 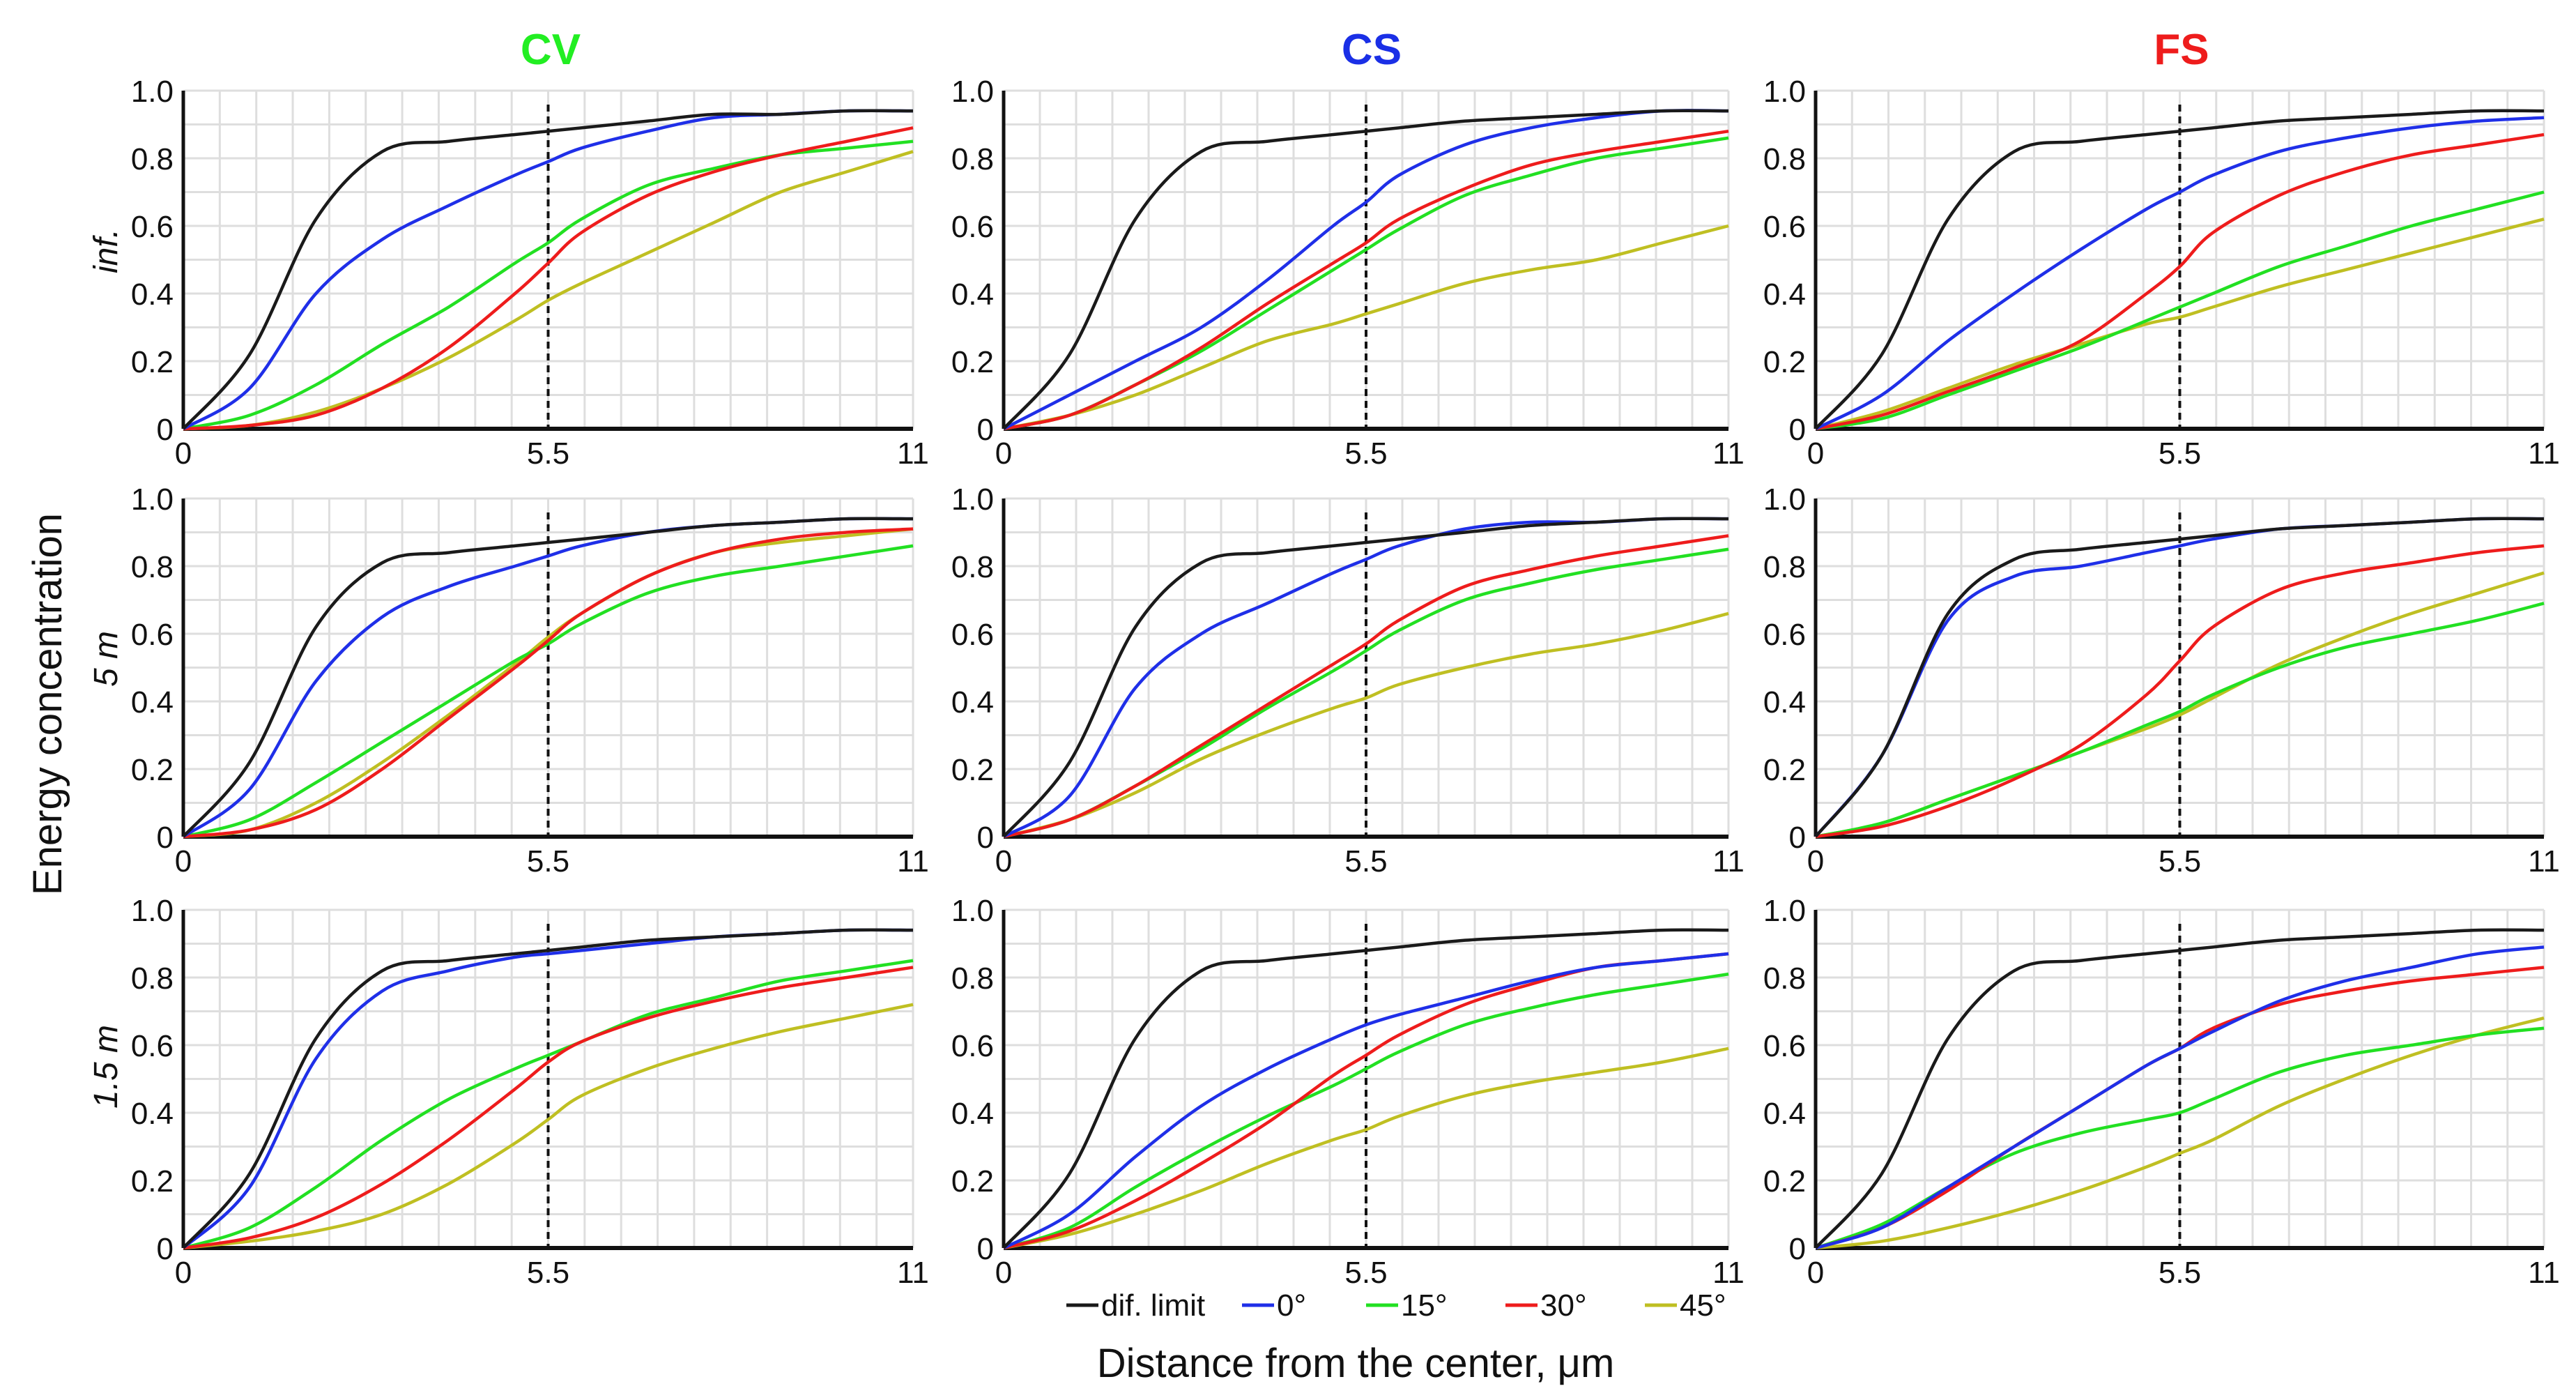 I want to click on panel-1-5-m-cs: 0 0.2 0.4 0.6 0.8 1.0 0 5.5 11, so click(x=1348, y=1092).